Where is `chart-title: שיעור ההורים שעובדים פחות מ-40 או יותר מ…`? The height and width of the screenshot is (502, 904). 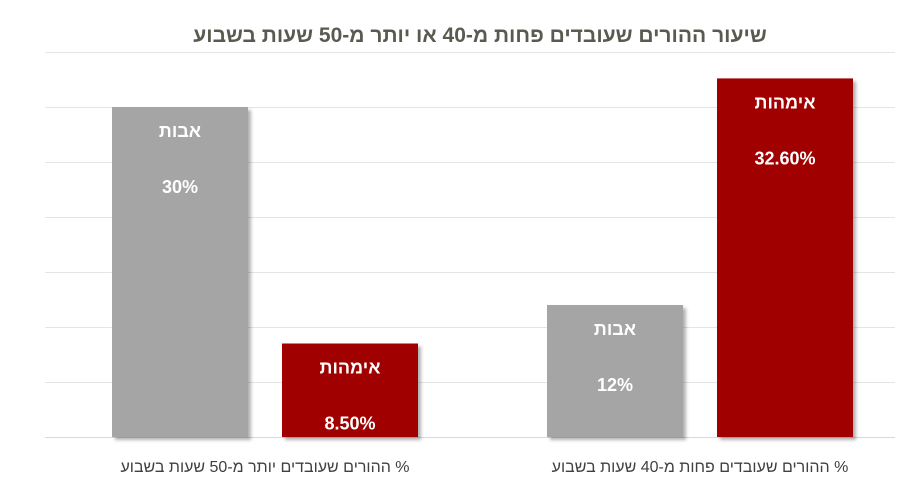 chart-title: שיעור ההורים שעובדים פחות מ-40 או יותר מ… is located at coordinates (480, 35).